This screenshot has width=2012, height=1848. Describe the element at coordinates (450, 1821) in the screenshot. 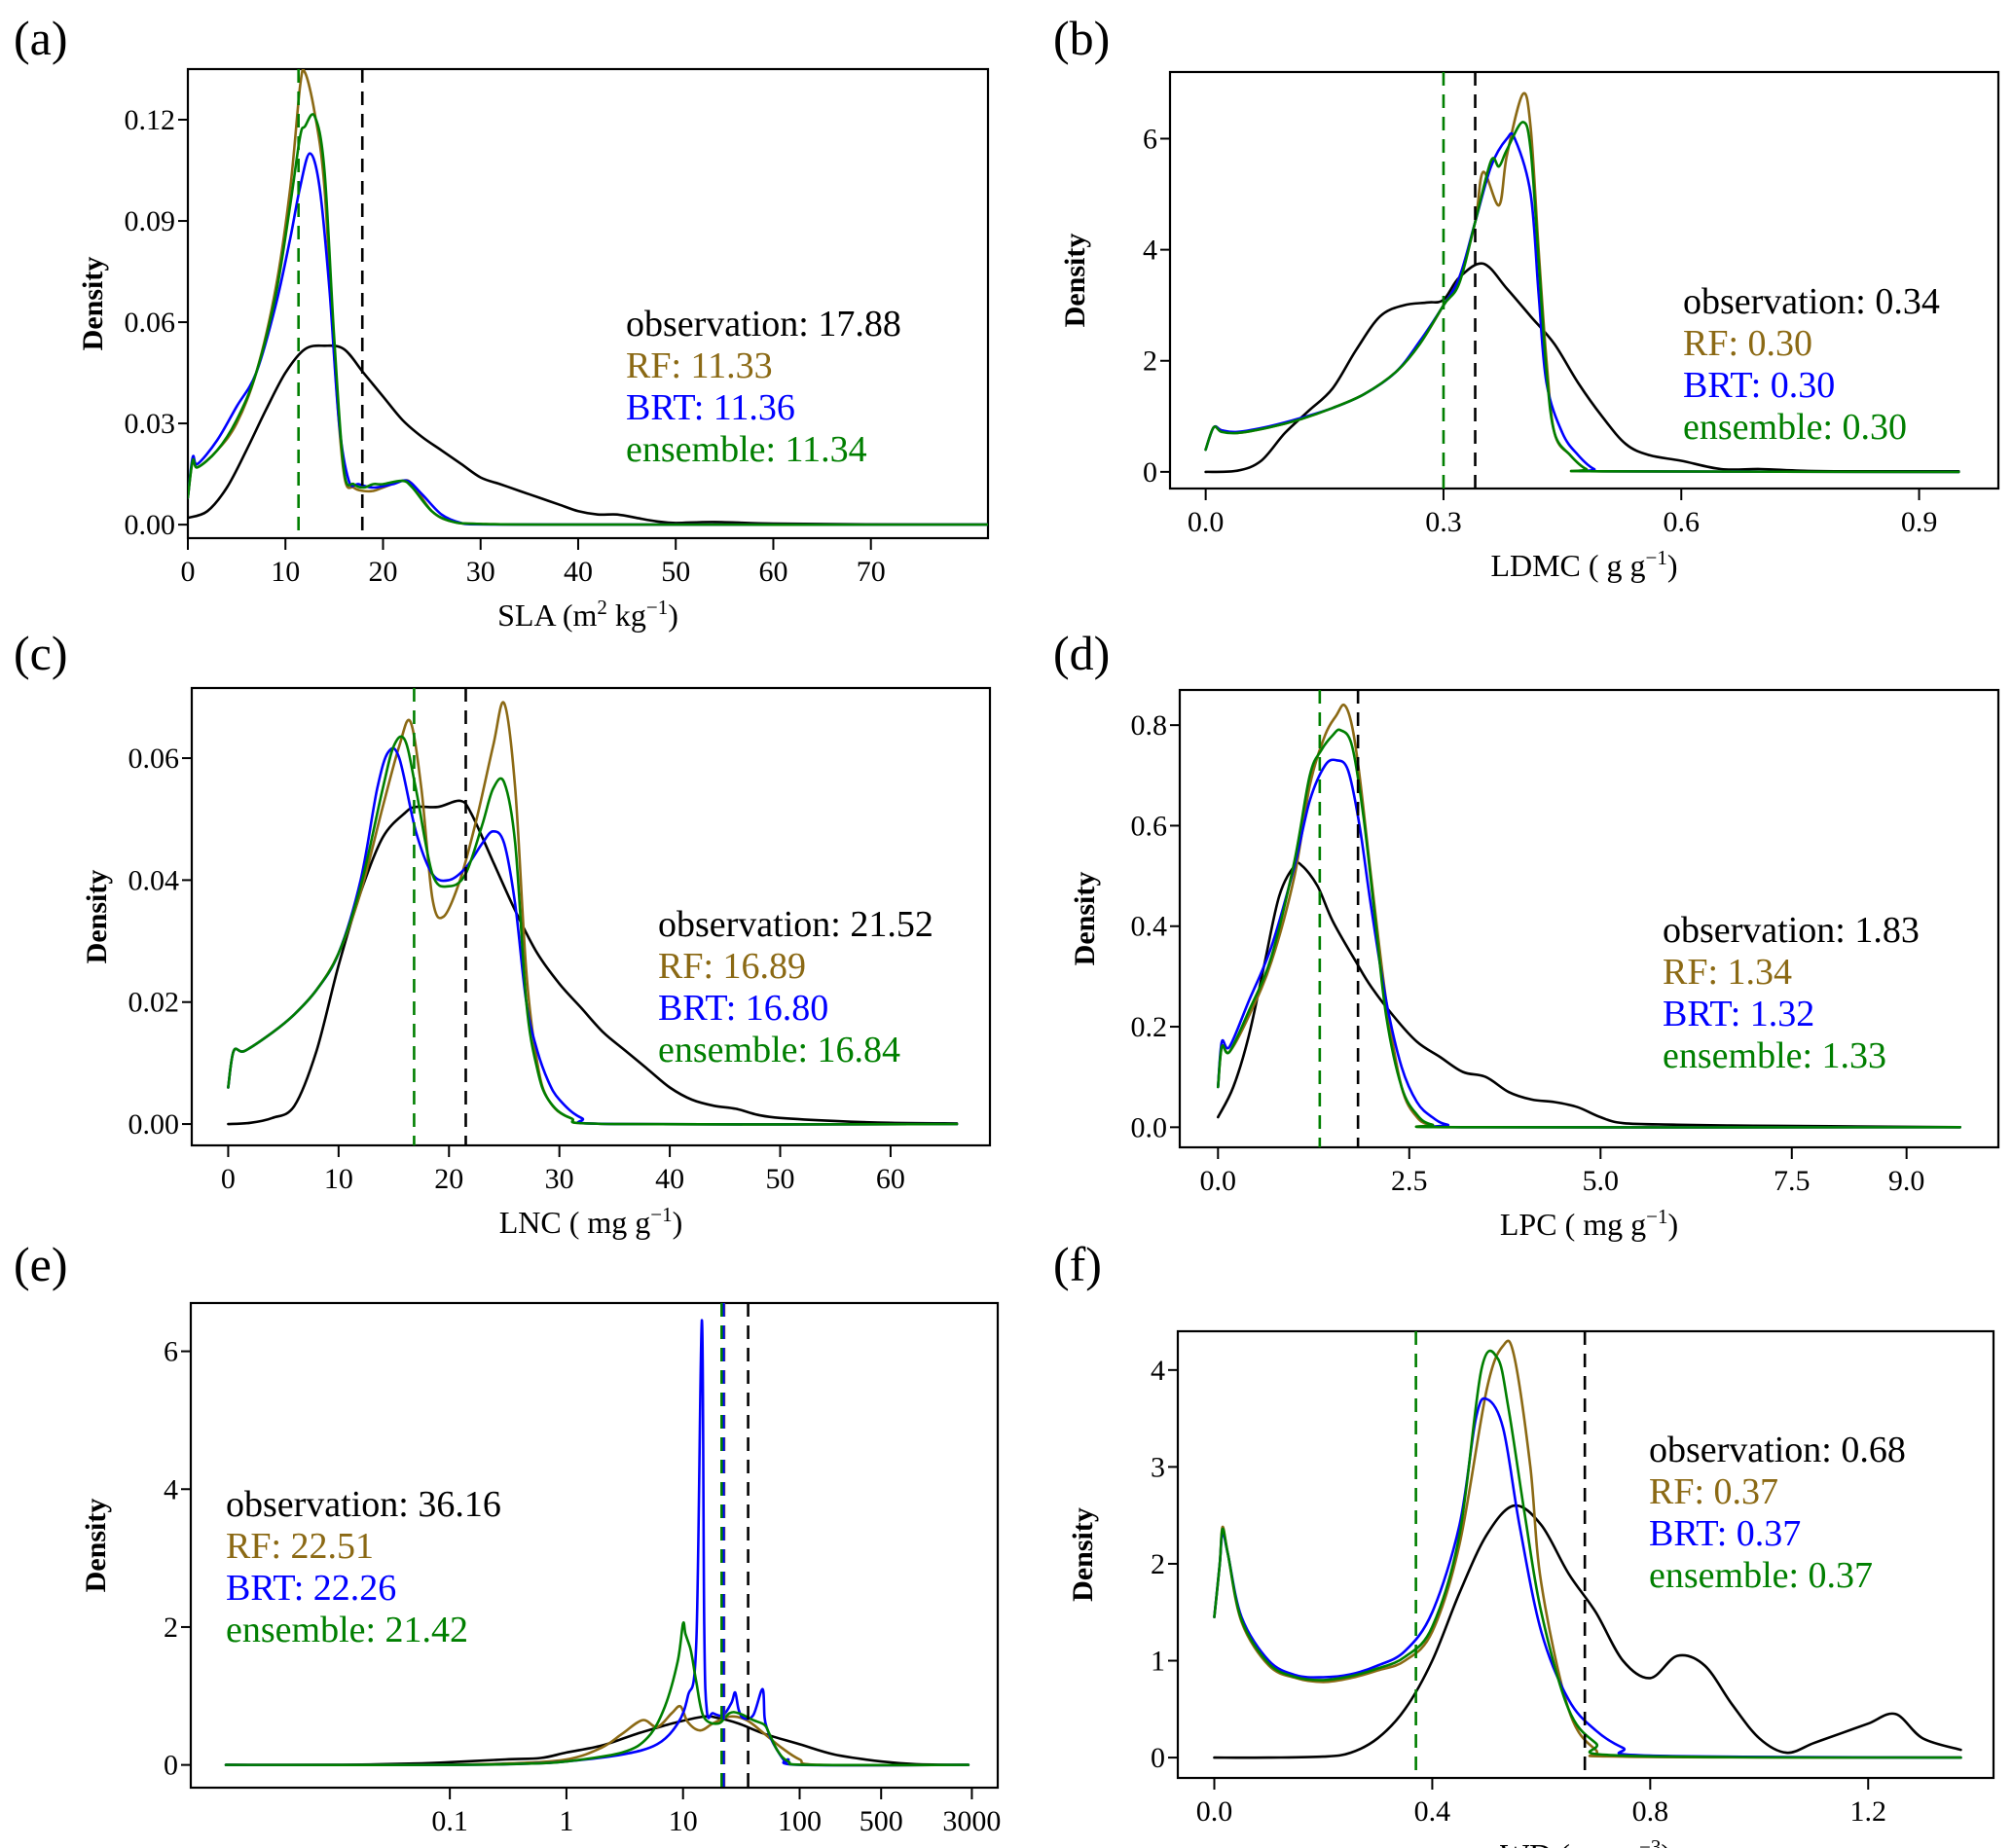

I see `x-tick-label: 0.1` at that location.